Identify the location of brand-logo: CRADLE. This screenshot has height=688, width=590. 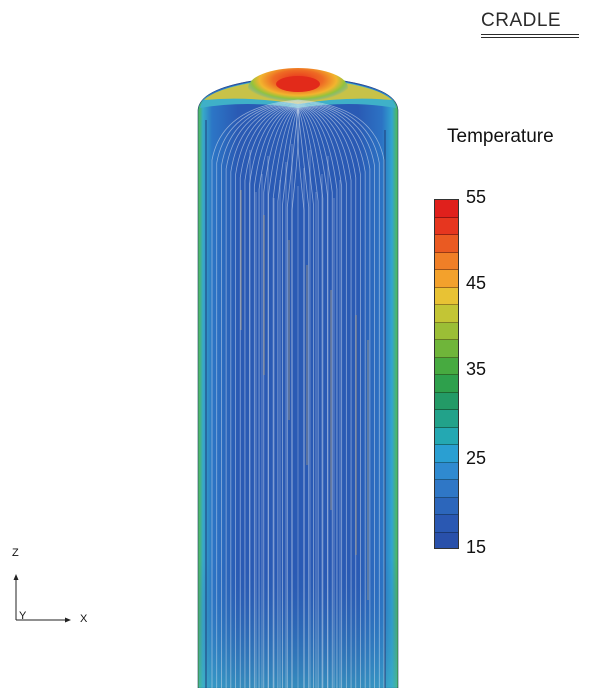
(530, 25).